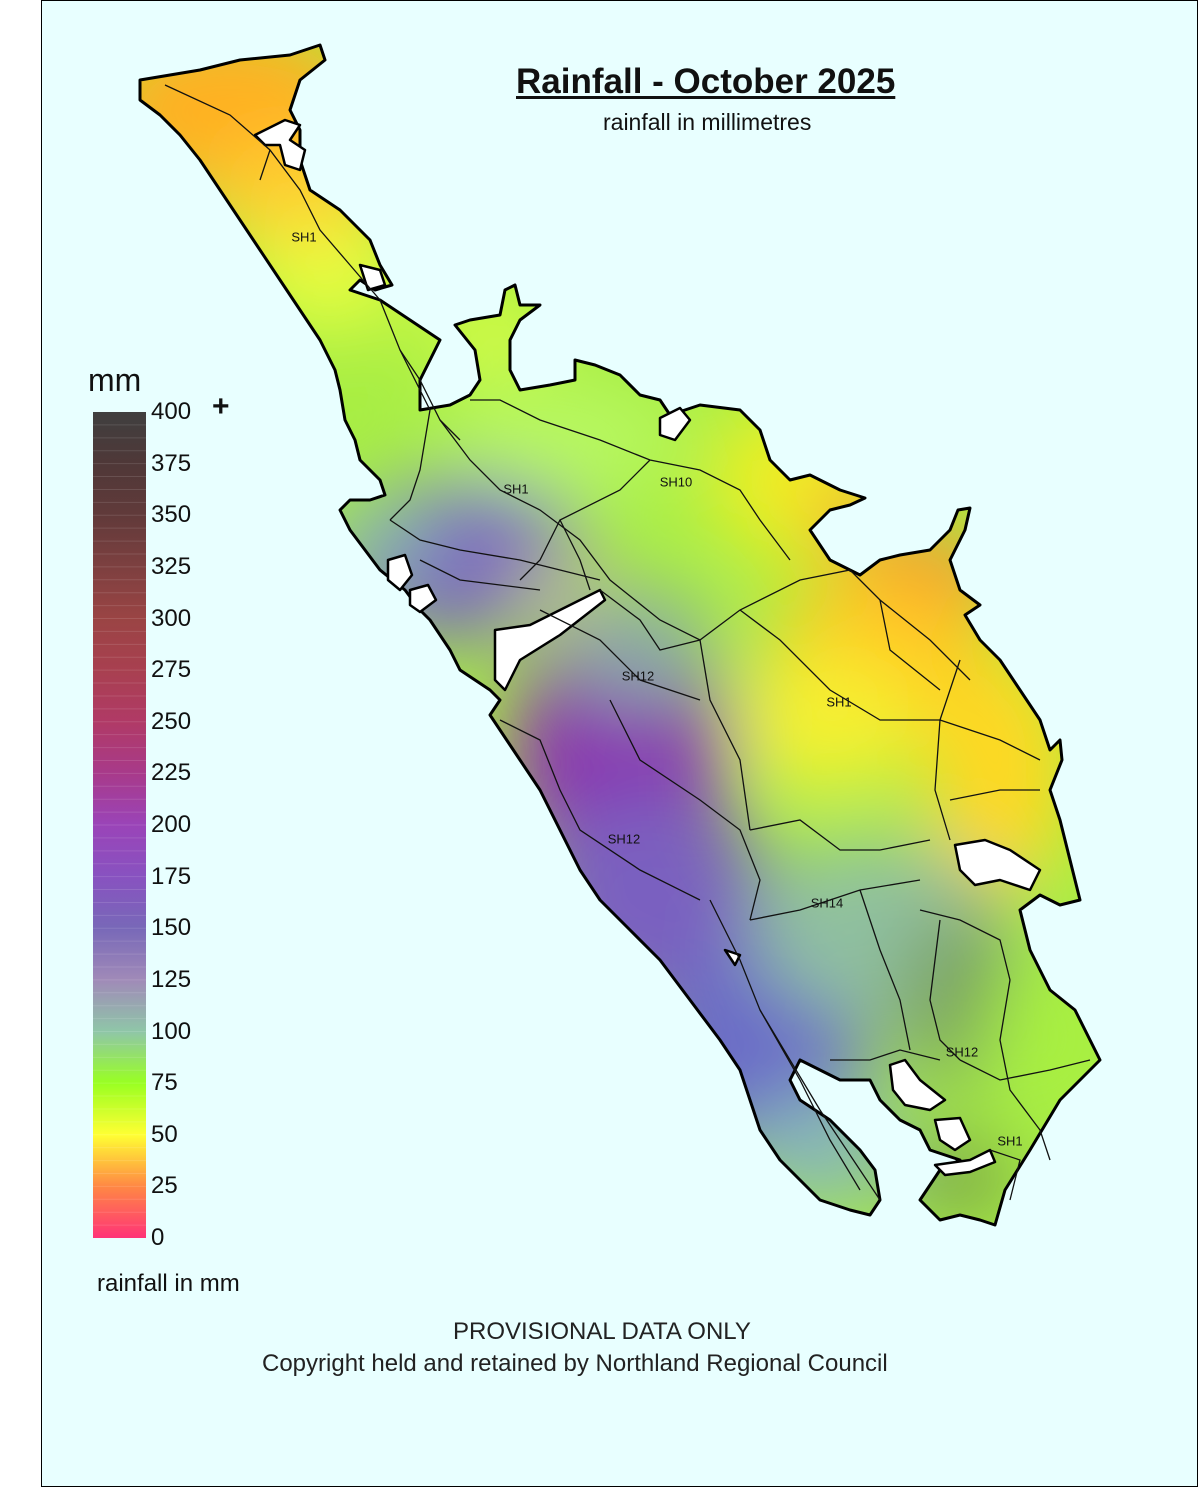  I want to click on legend-colorbar, so click(119, 825).